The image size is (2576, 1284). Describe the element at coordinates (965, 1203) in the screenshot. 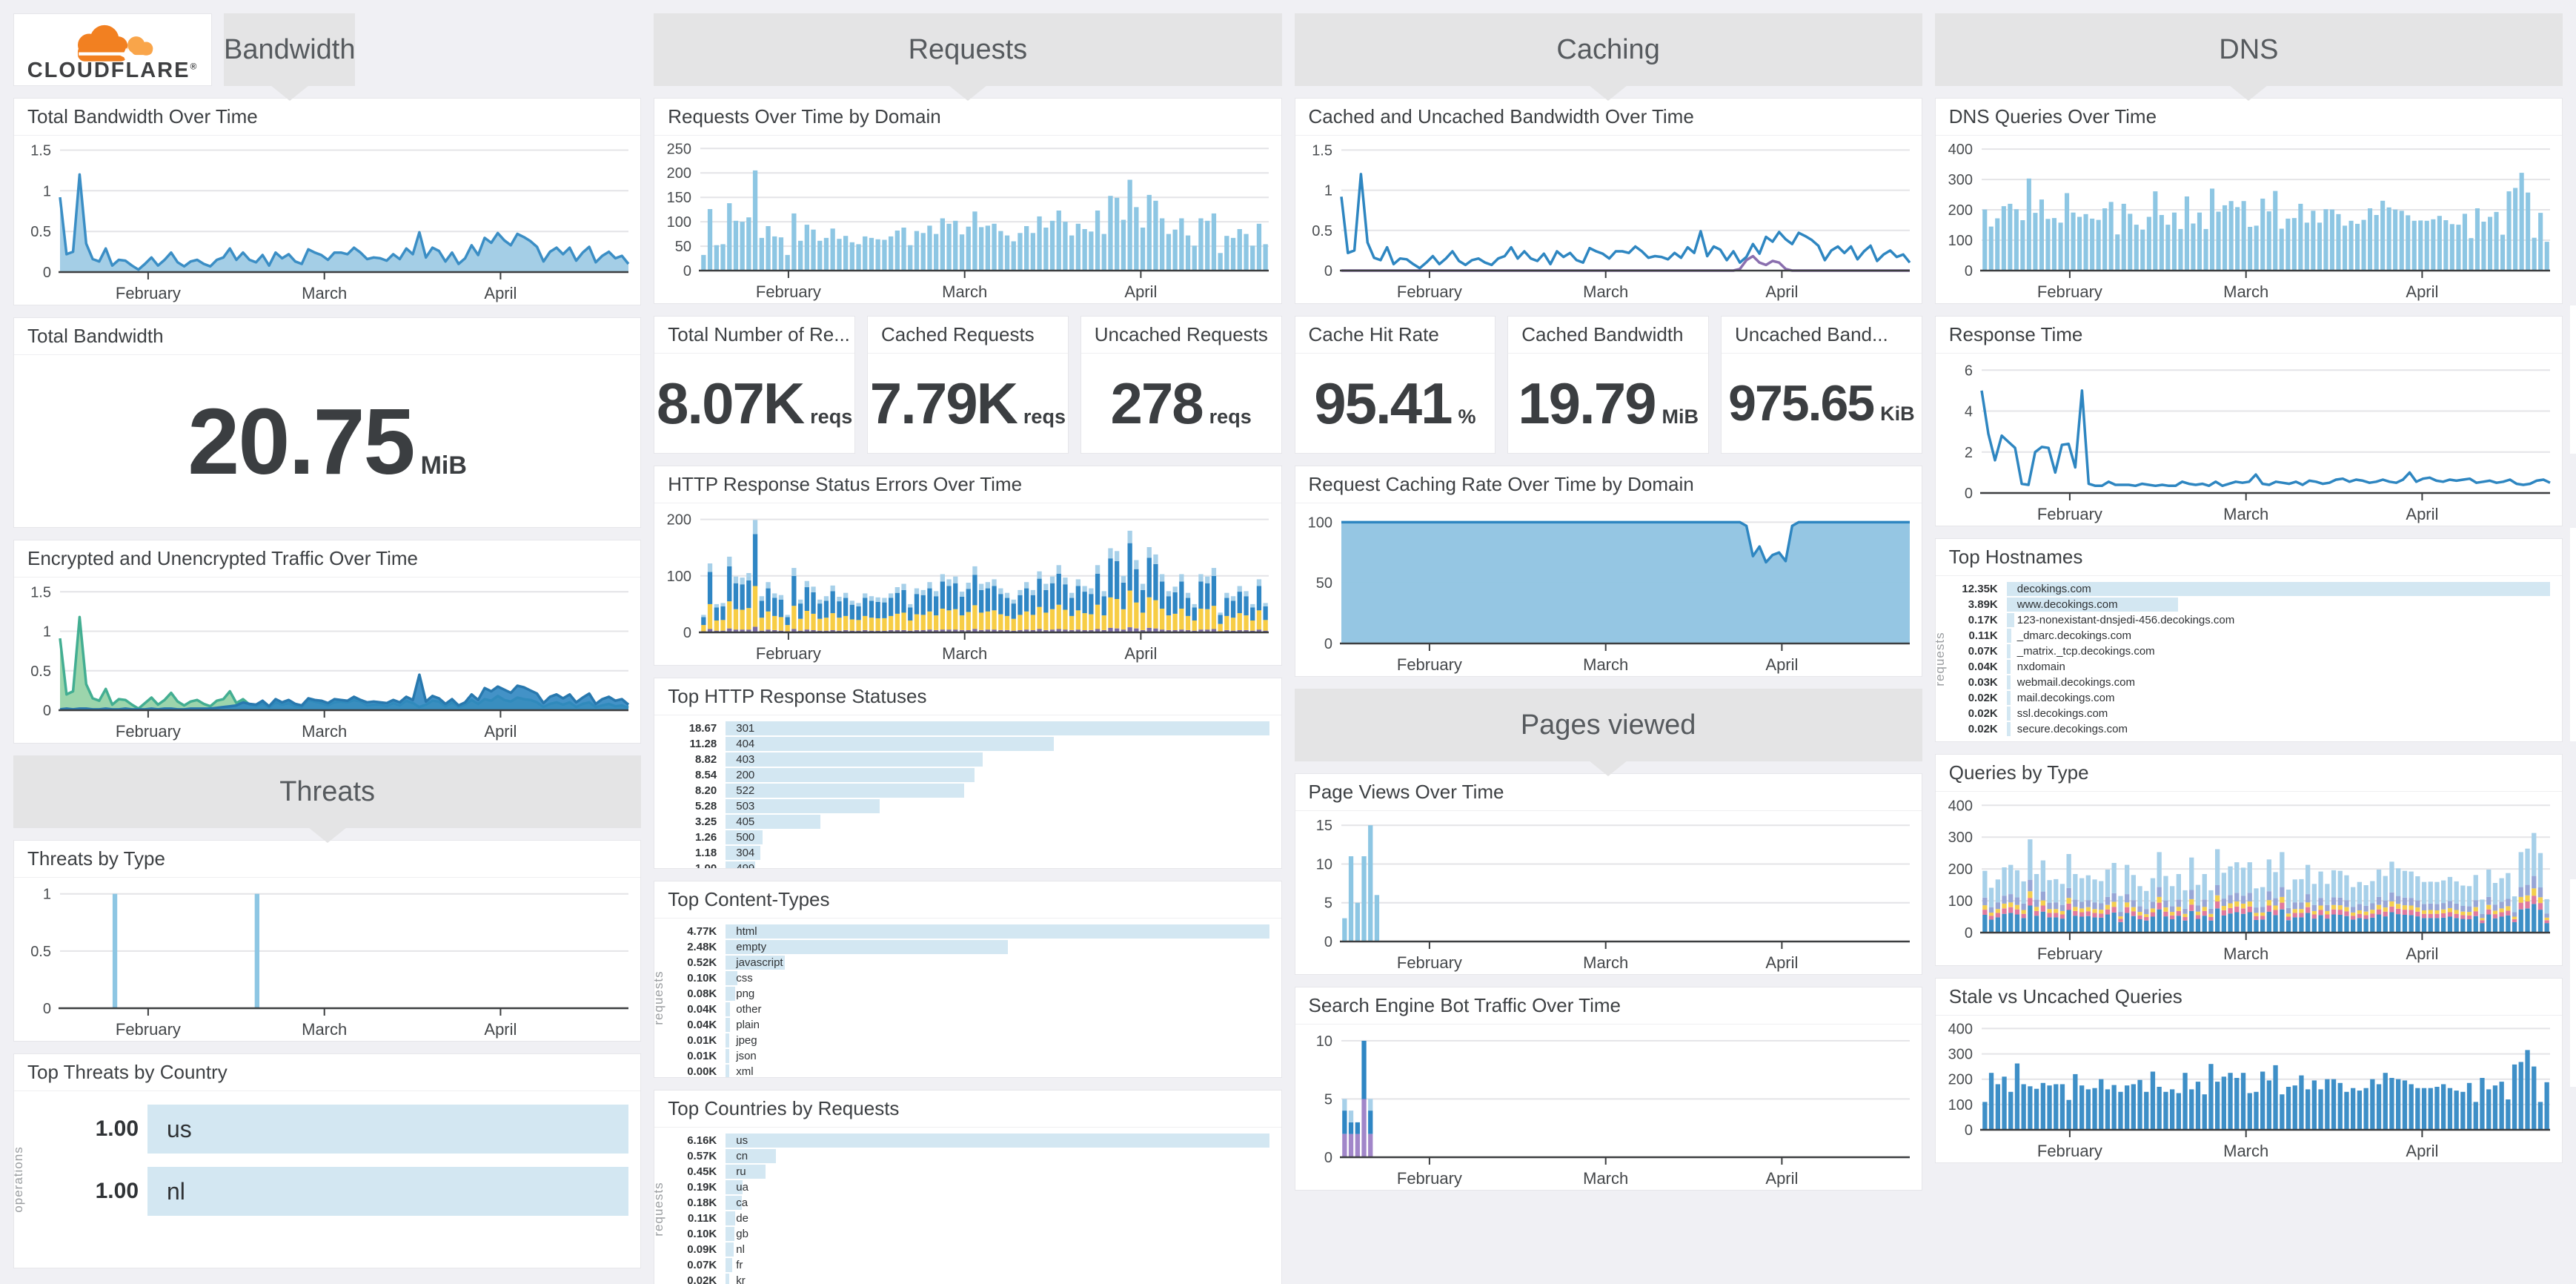

I see `list-item: 0.18K ca` at that location.